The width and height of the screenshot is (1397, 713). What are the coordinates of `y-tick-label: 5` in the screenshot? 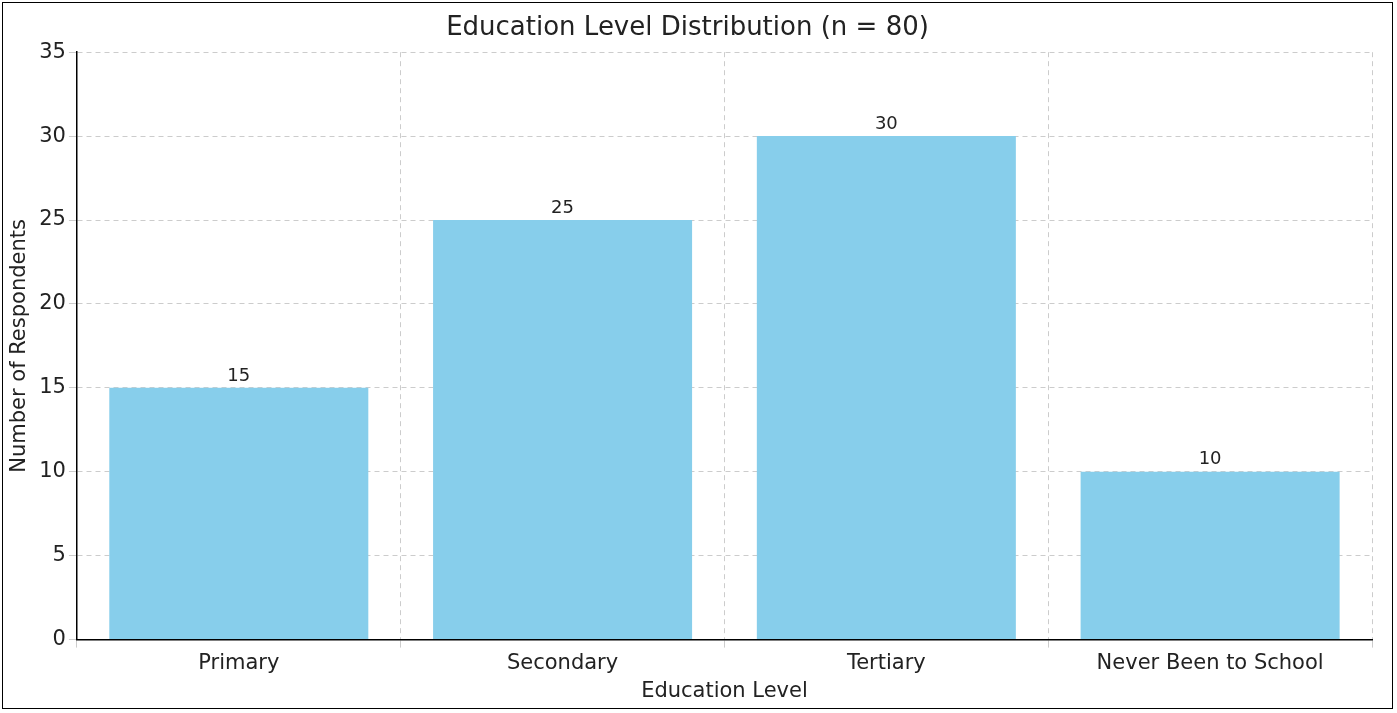 It's located at (59, 554).